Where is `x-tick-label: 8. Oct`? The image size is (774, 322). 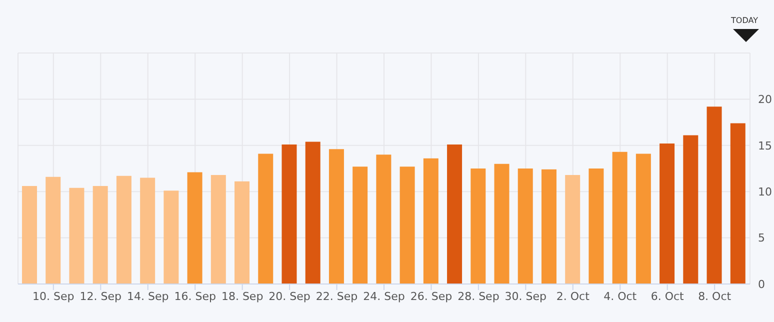
x-tick-label: 8. Oct is located at coordinates (715, 296).